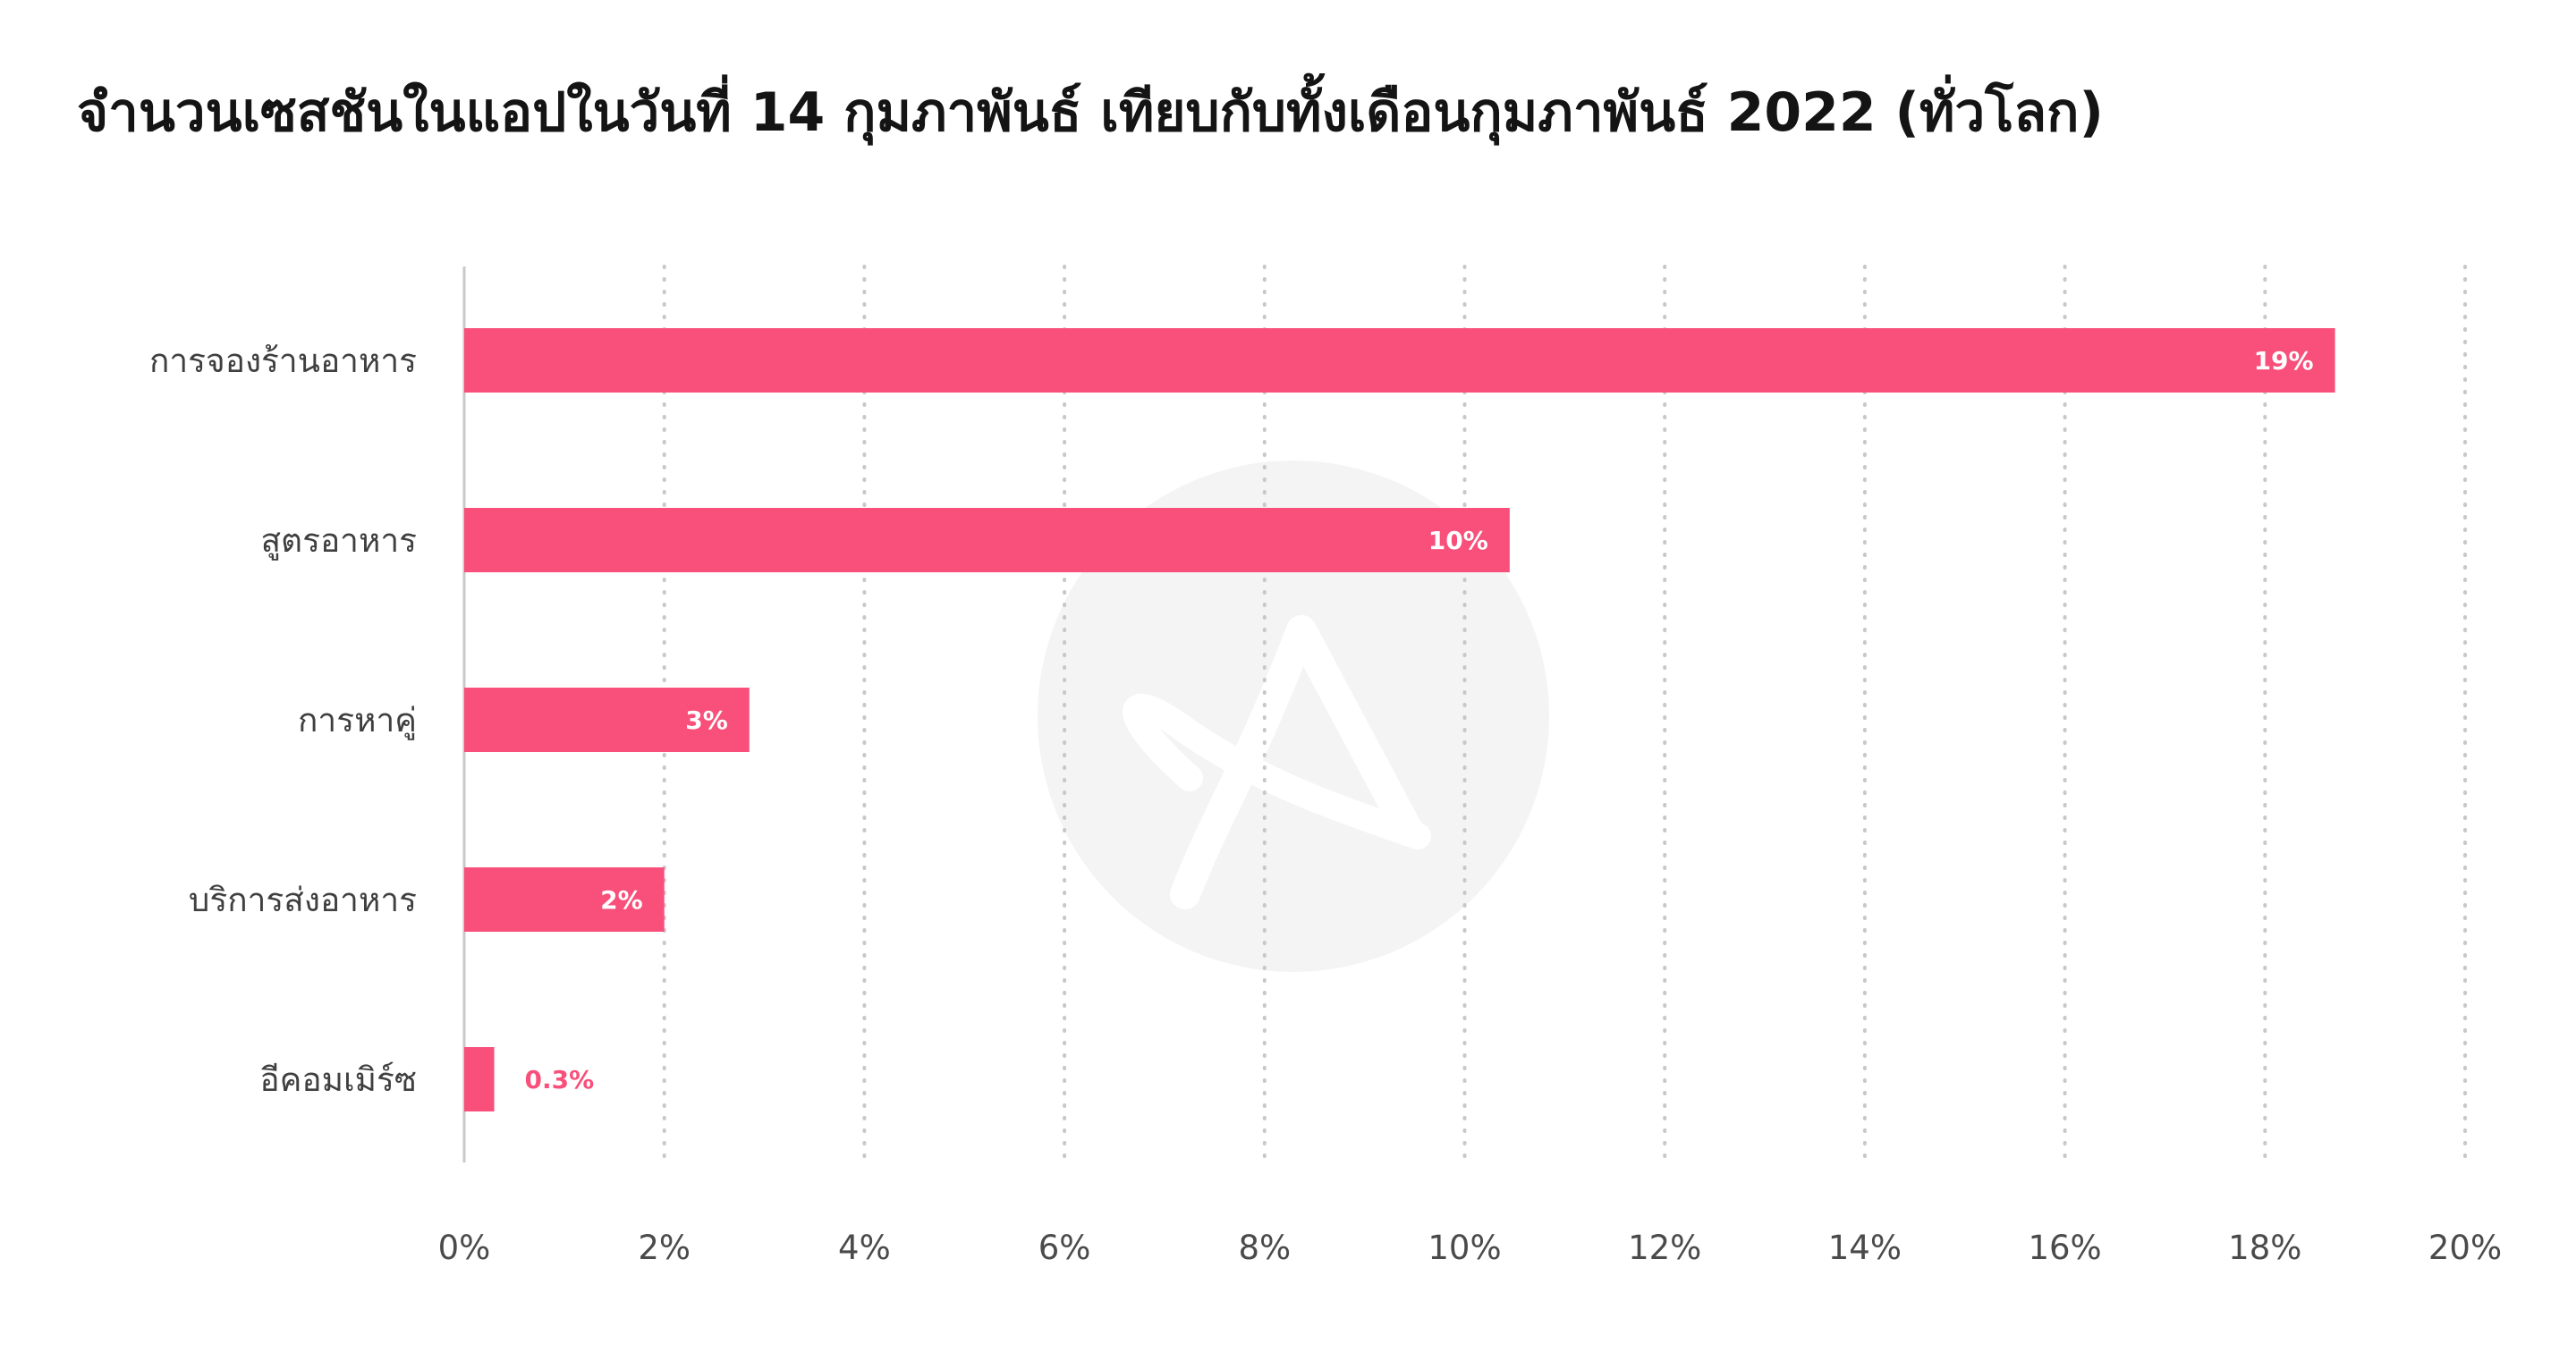 This screenshot has width=2576, height=1352. What do you see at coordinates (464, 1248) in the screenshot?
I see `x-tick-label: 0%` at bounding box center [464, 1248].